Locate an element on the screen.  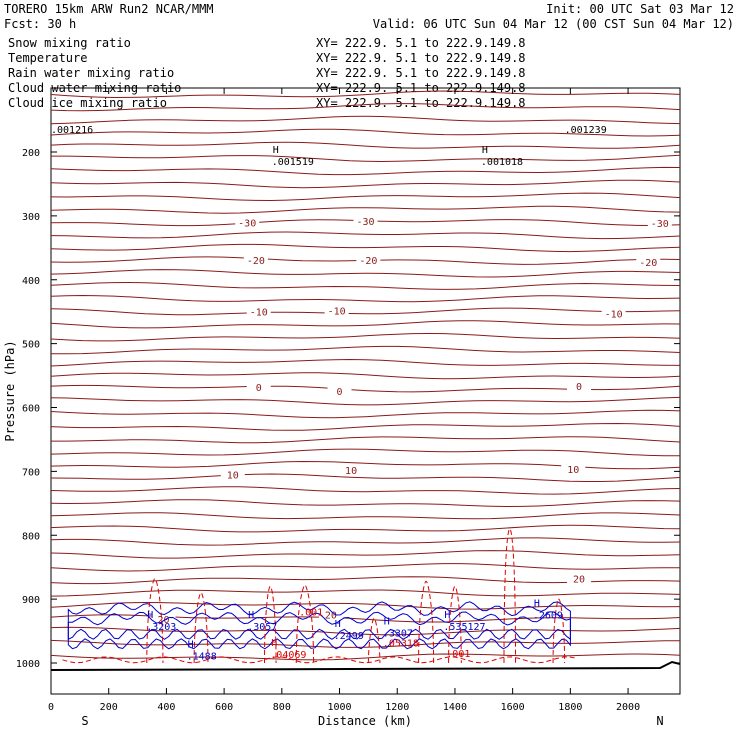
snow-value: .001018 is located at coordinates (502, 162).